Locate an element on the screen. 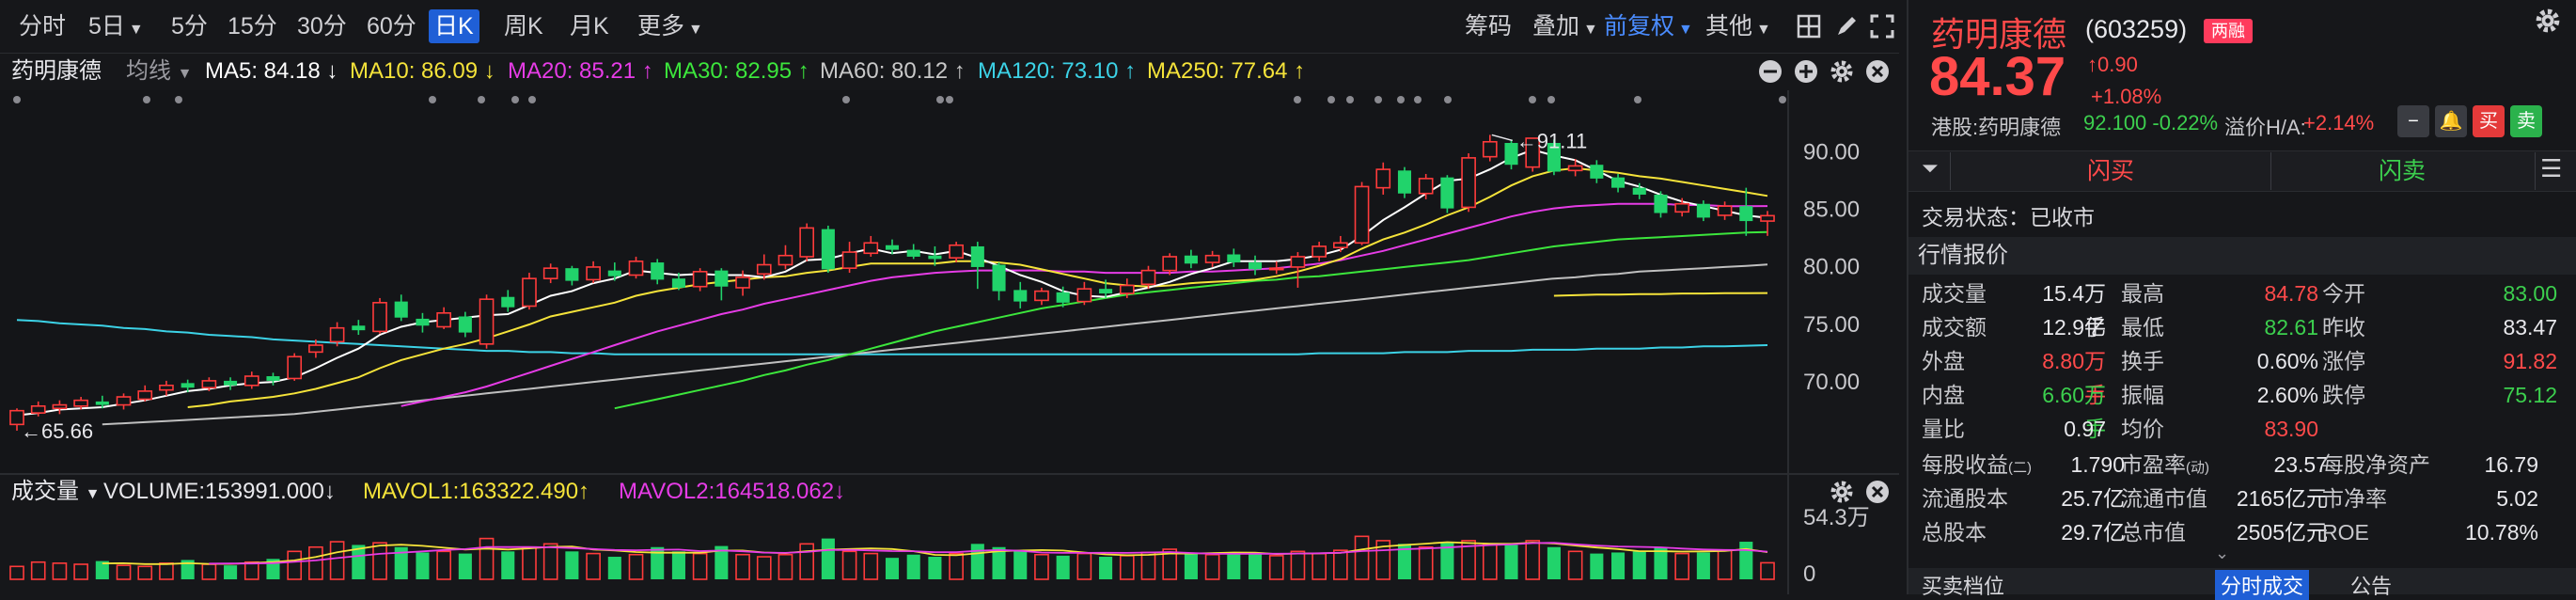 The width and height of the screenshot is (2576, 600). mavol1-line is located at coordinates (935, 553).